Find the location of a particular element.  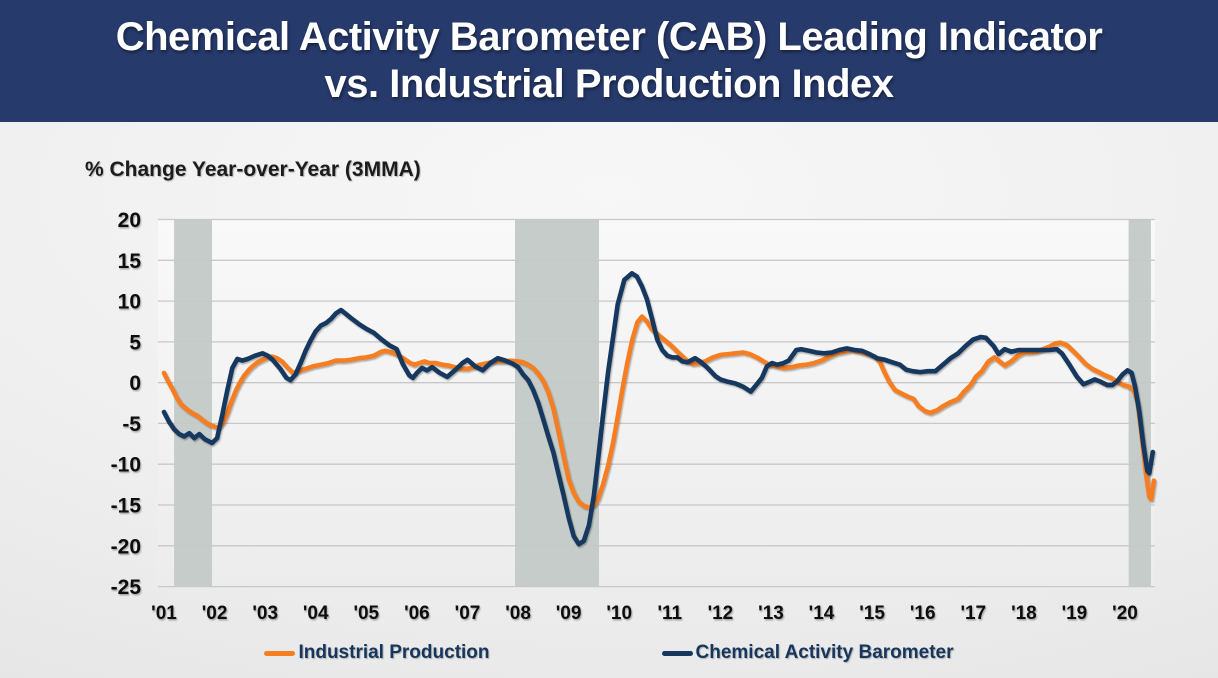

legend-item-chemical-activity-barometer: Chemical Activity Barometer is located at coordinates (807, 653).